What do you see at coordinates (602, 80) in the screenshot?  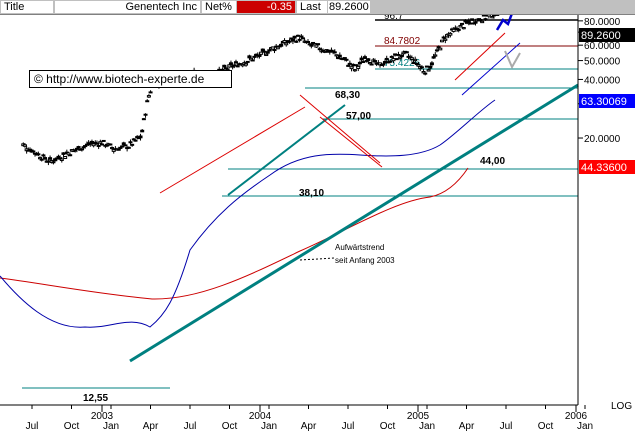 I see `y-tick-label: 40.0000` at bounding box center [602, 80].